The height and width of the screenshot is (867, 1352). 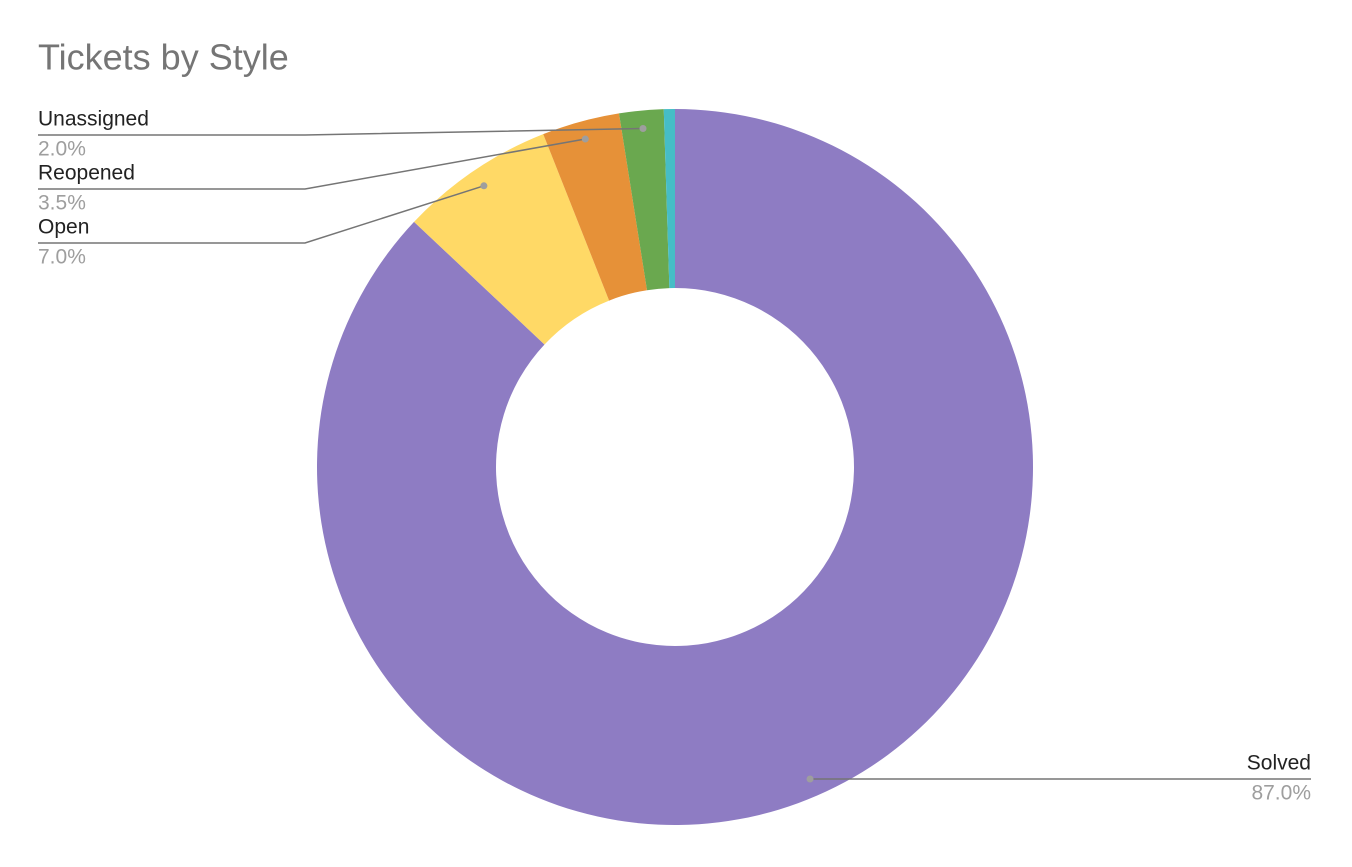 I want to click on slice-value-label: 3.5%, so click(x=62, y=203).